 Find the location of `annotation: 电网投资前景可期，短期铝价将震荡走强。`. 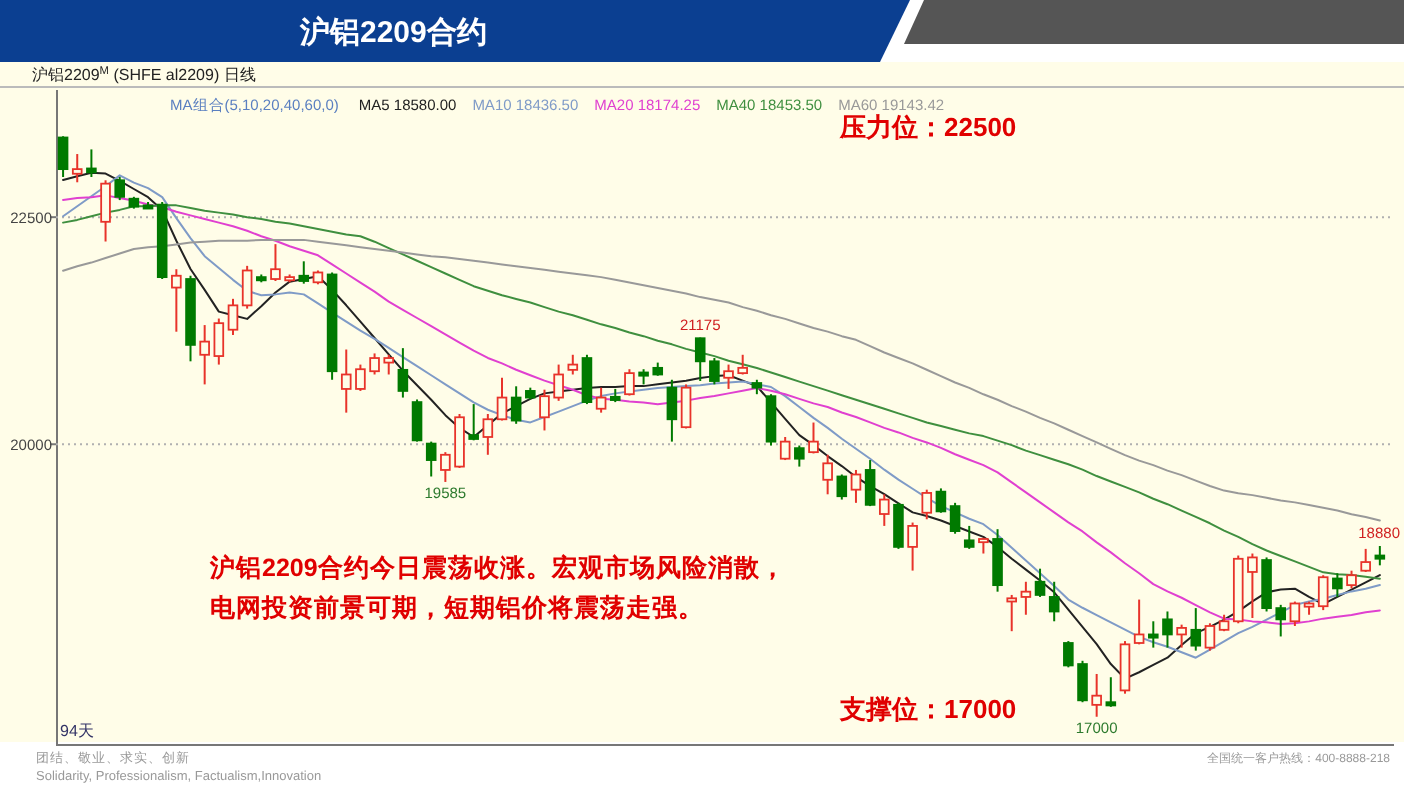

annotation: 电网投资前景可期，短期铝价将震荡走强。 is located at coordinates (457, 607).